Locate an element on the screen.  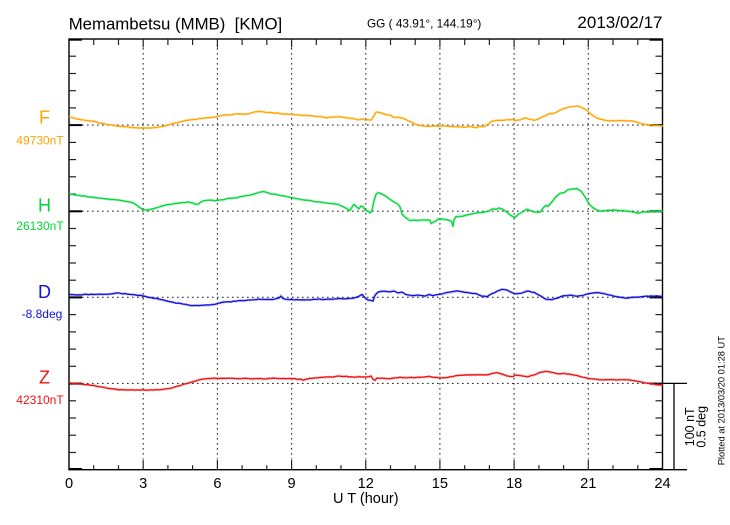
svg-text: 15 is located at coordinates (440, 484).